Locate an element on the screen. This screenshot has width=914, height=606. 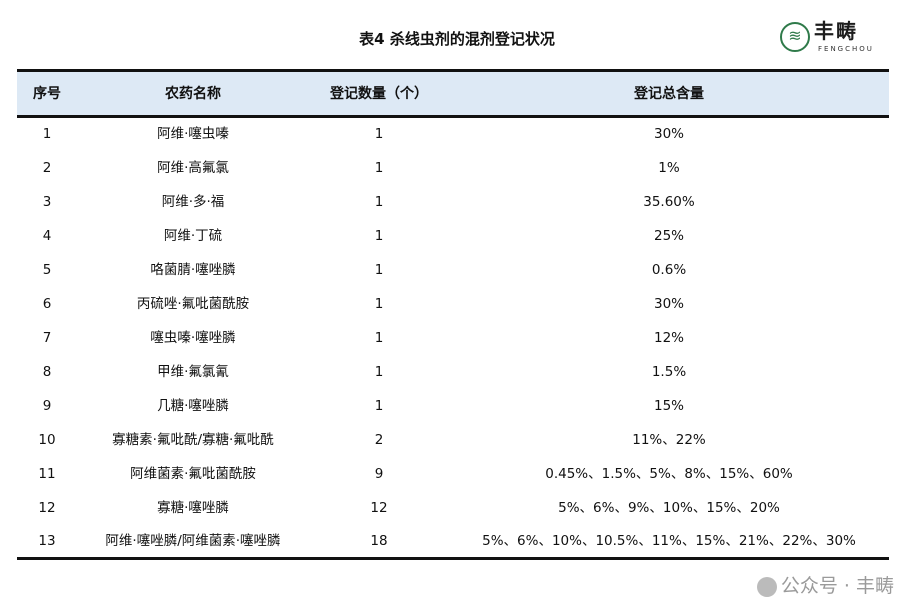
header-count: 登记数量（个） is located at coordinates (379, 93).